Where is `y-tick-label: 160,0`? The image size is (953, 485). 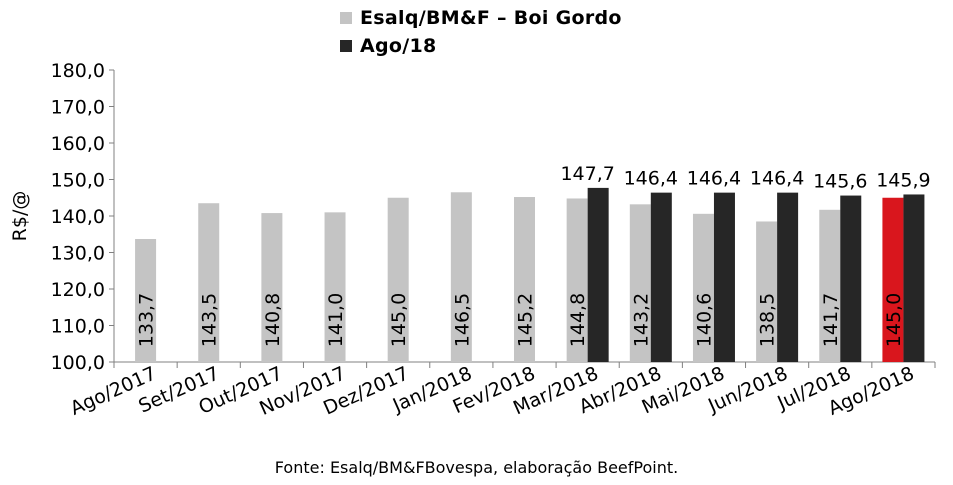
y-tick-label: 160,0 is located at coordinates (78, 144).